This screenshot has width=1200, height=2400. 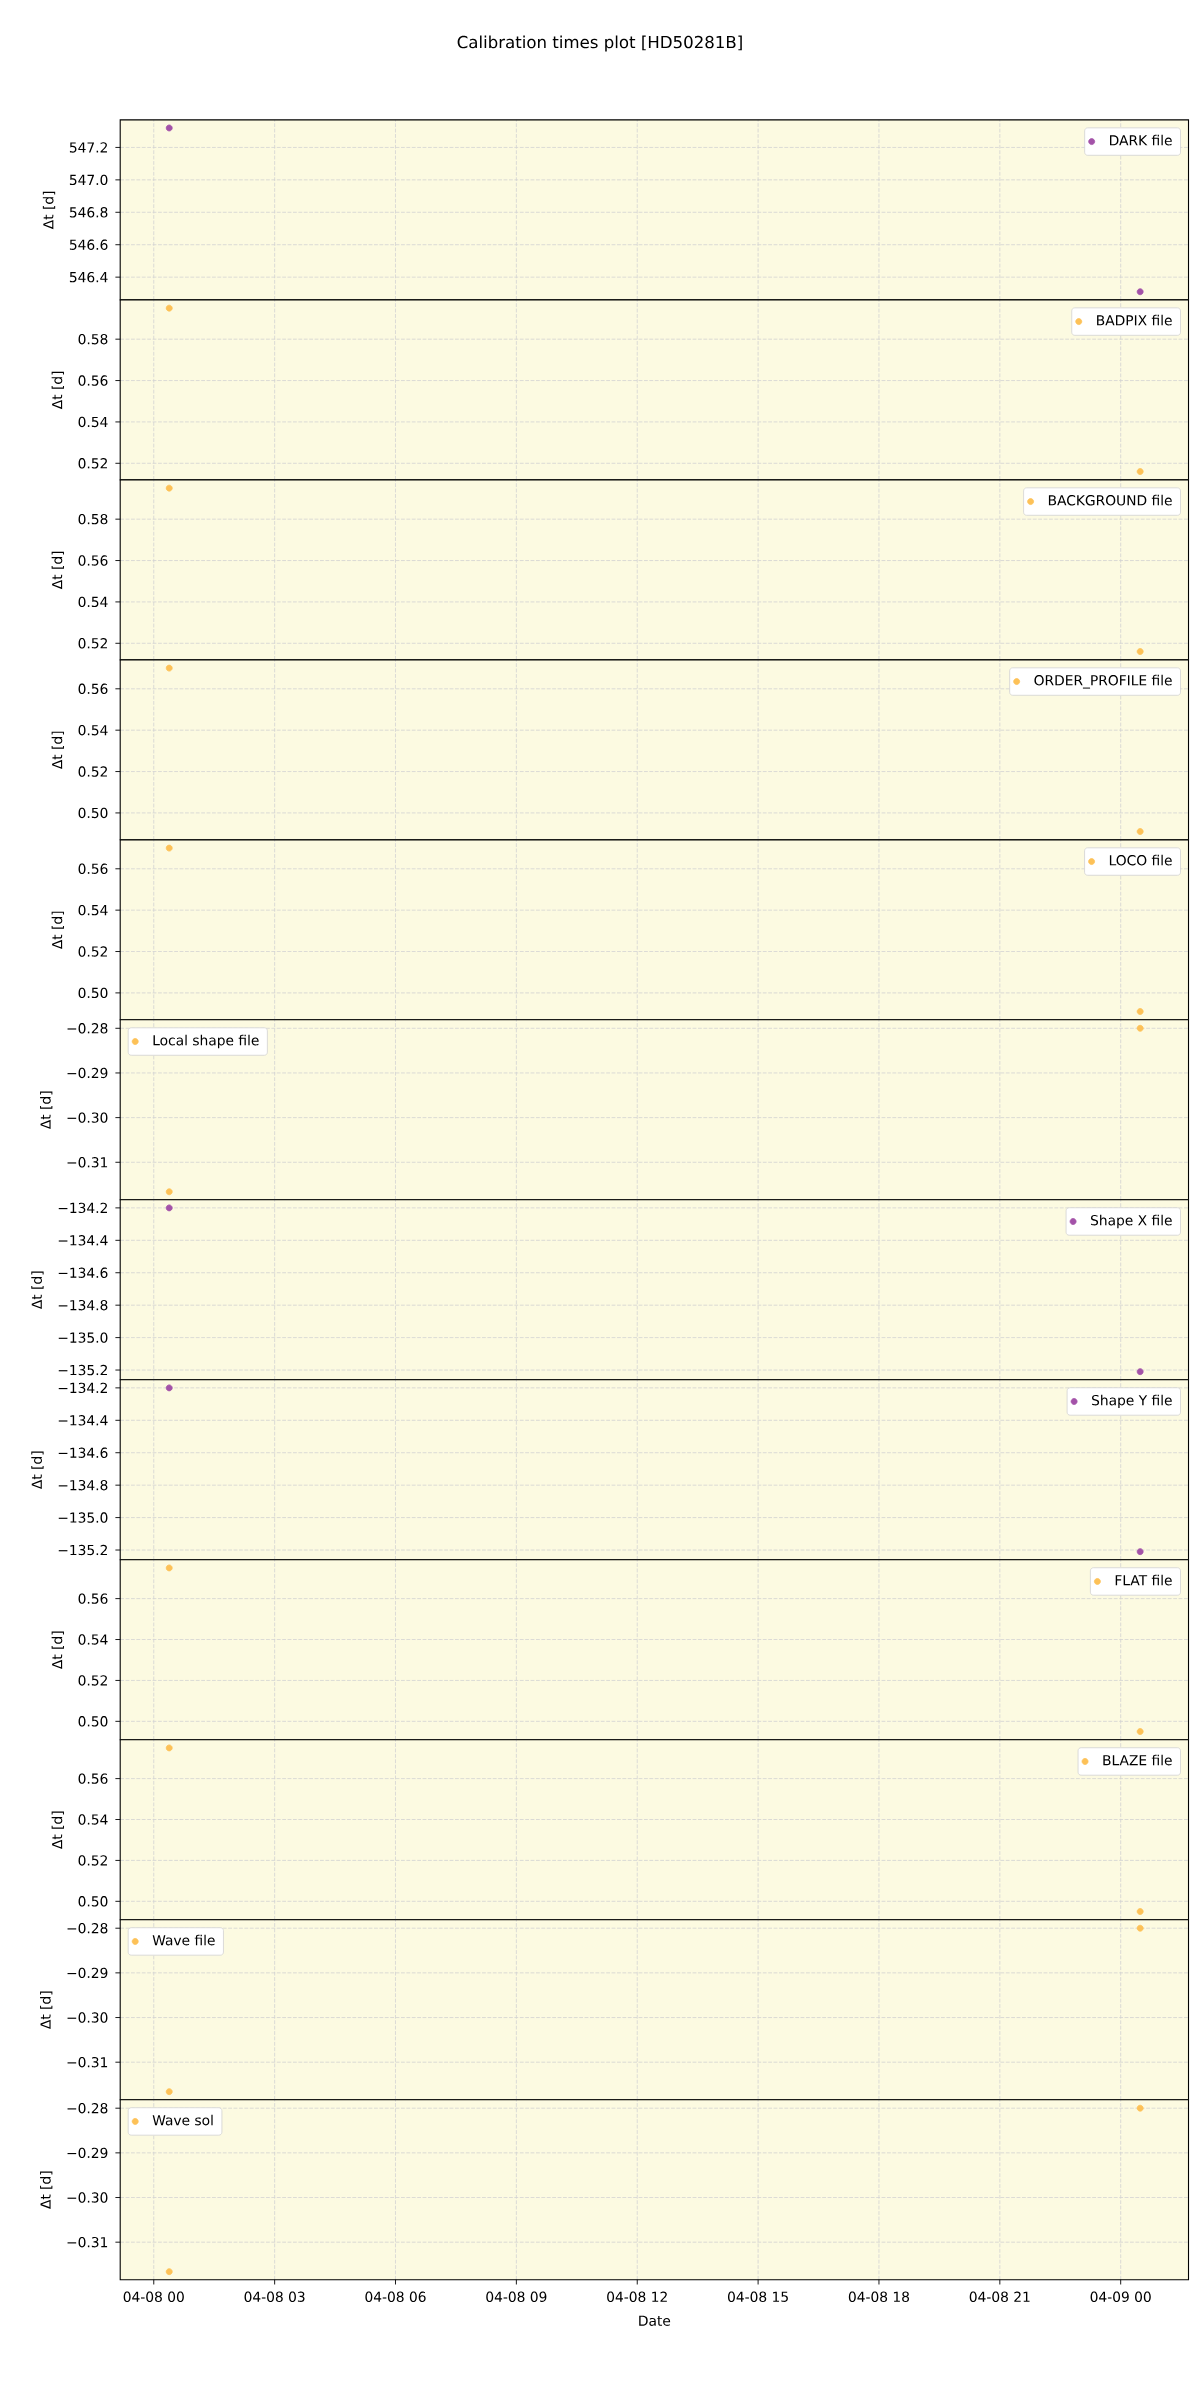 What do you see at coordinates (1134, 320) in the screenshot?
I see `legend-label: BADPIX file` at bounding box center [1134, 320].